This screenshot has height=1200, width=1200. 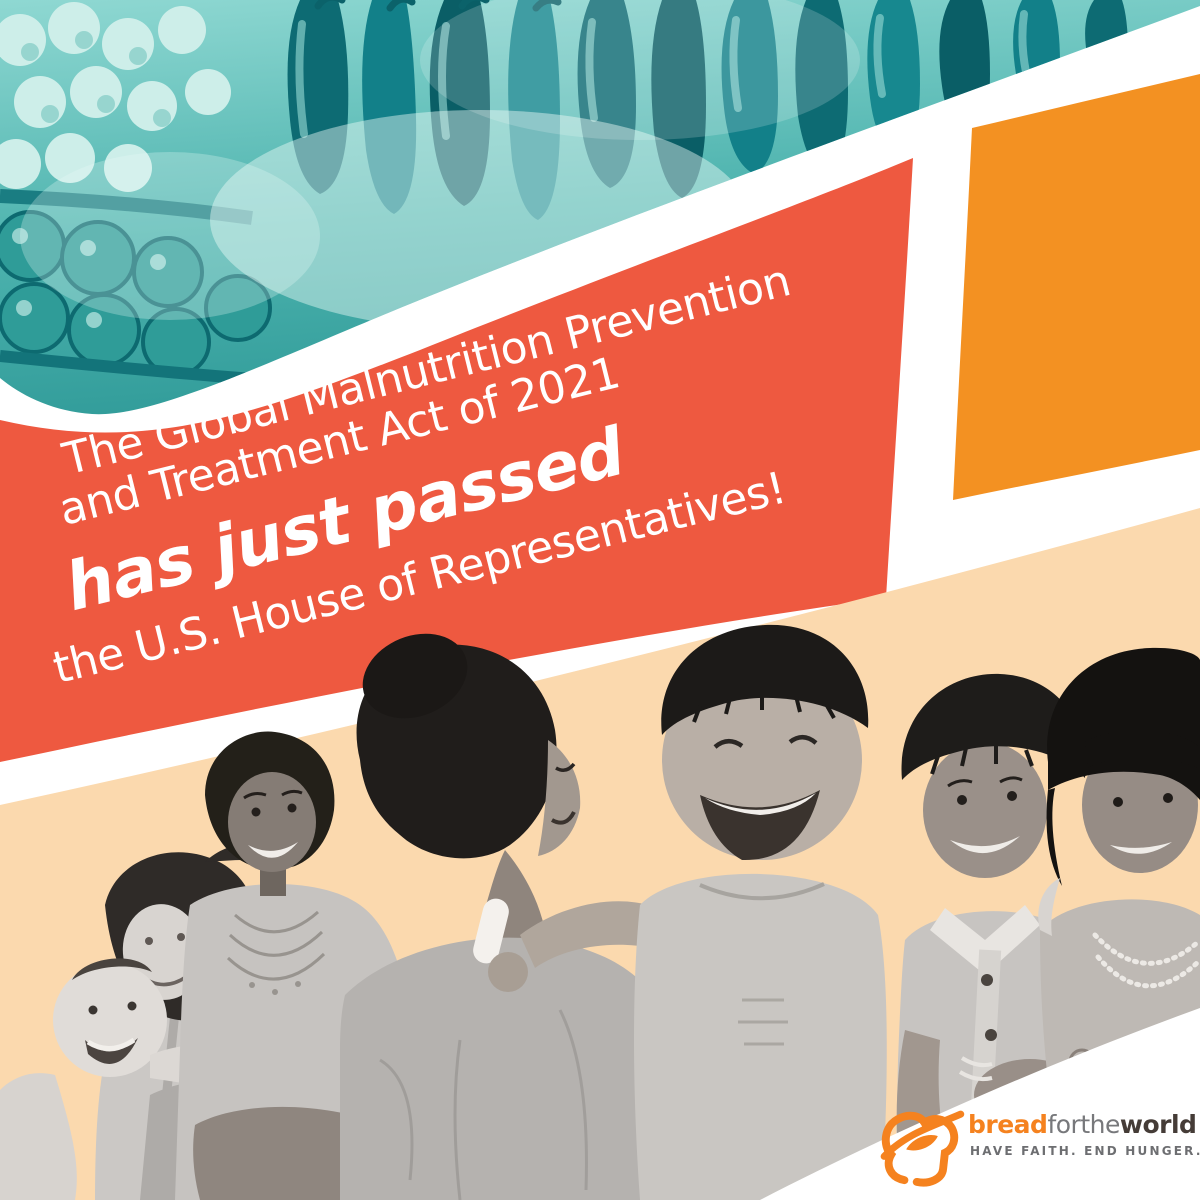 What do you see at coordinates (1064, 1124) in the screenshot?
I see `logo-word-for: for` at bounding box center [1064, 1124].